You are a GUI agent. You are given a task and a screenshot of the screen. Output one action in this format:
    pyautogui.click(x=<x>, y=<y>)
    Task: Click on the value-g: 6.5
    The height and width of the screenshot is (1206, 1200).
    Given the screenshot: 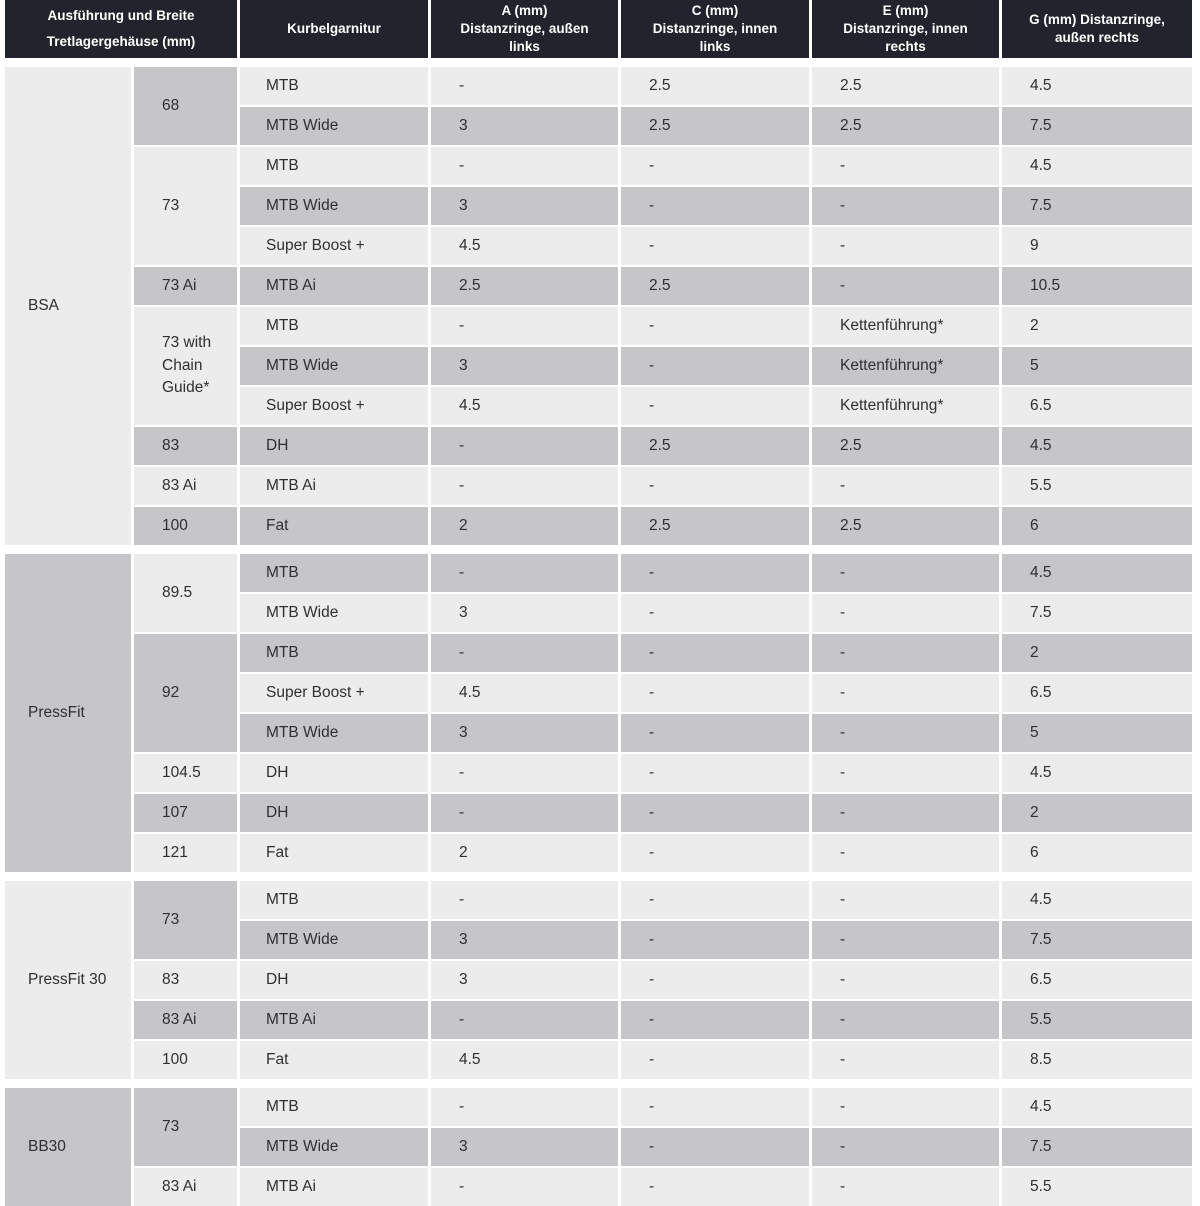 What is the action you would take?
    pyautogui.click(x=1097, y=693)
    